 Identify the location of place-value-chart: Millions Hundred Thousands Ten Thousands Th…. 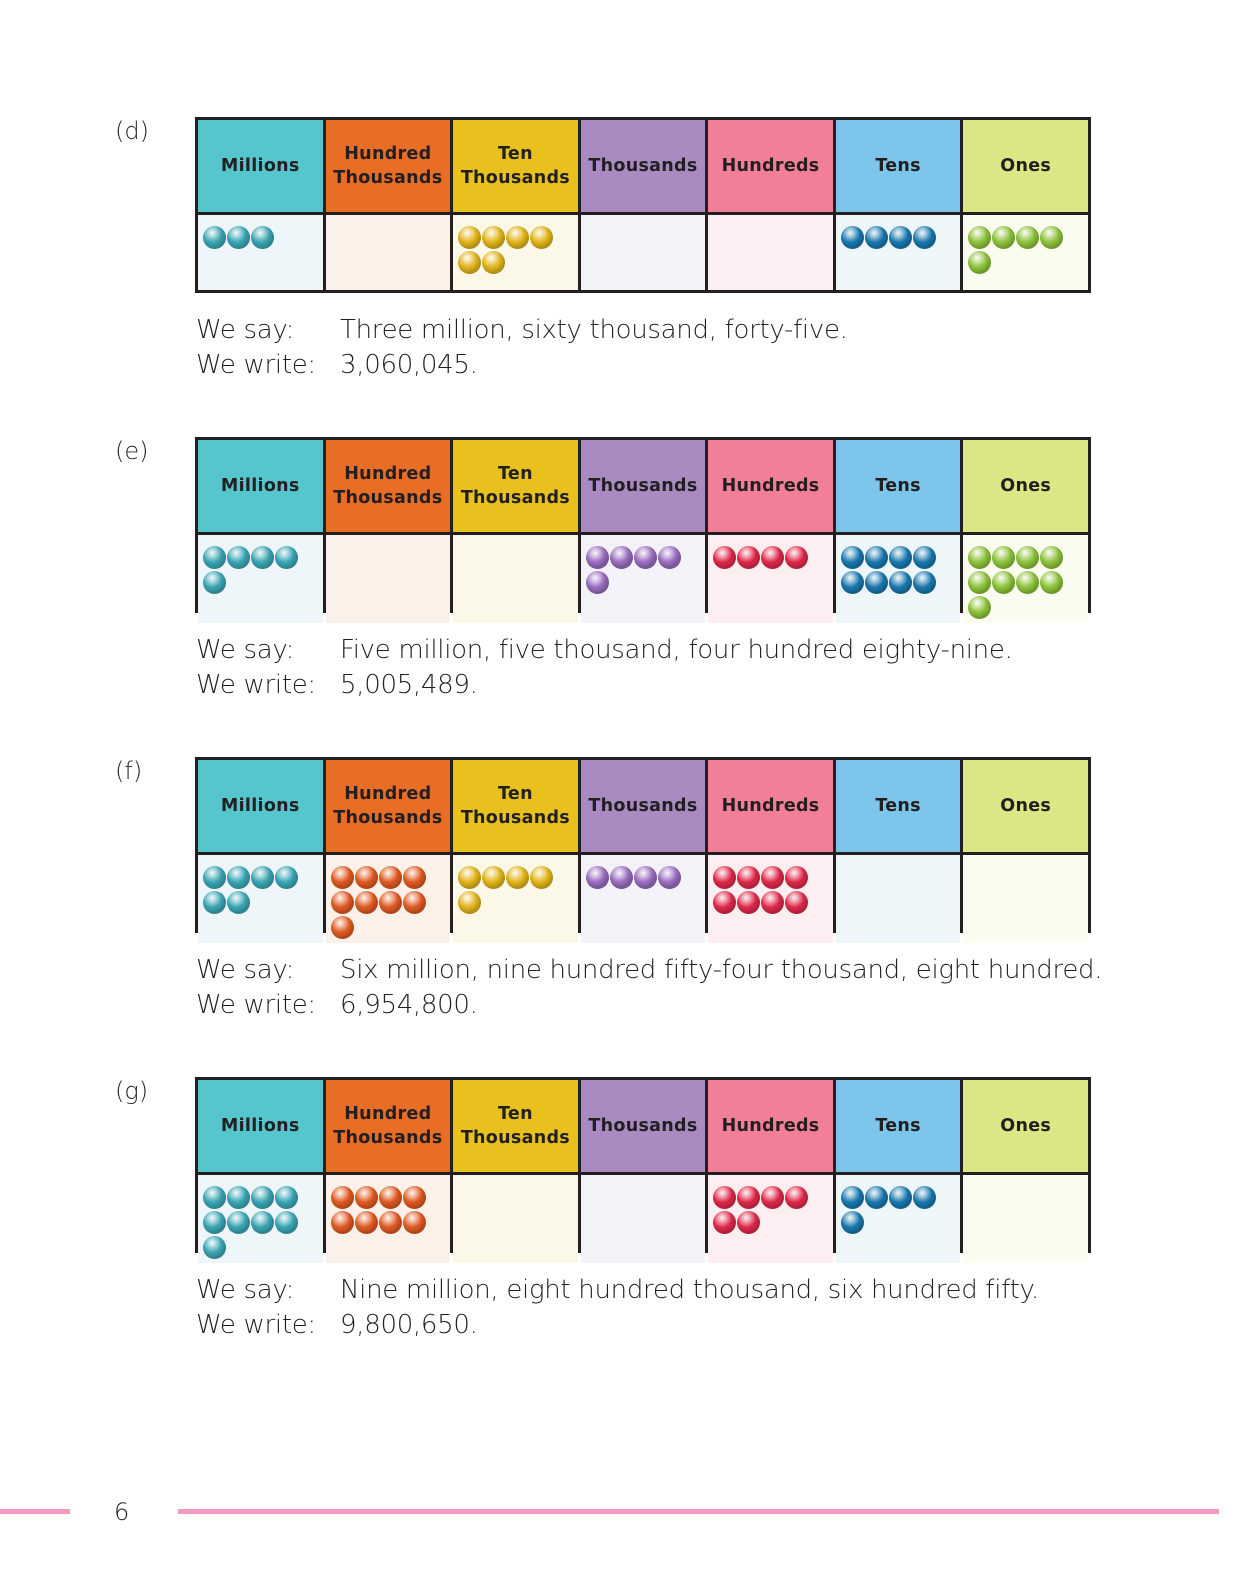
(643, 530).